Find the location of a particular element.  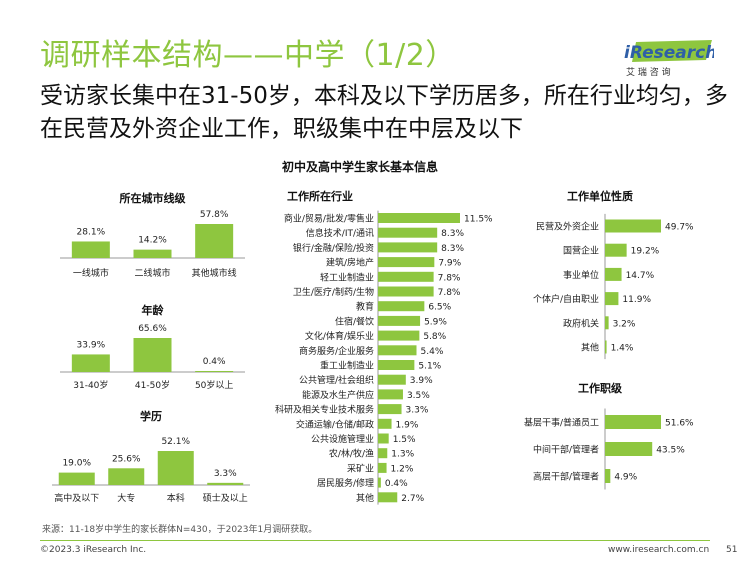

rank-category-label: 中间干部/管理者 is located at coordinates (566, 450).